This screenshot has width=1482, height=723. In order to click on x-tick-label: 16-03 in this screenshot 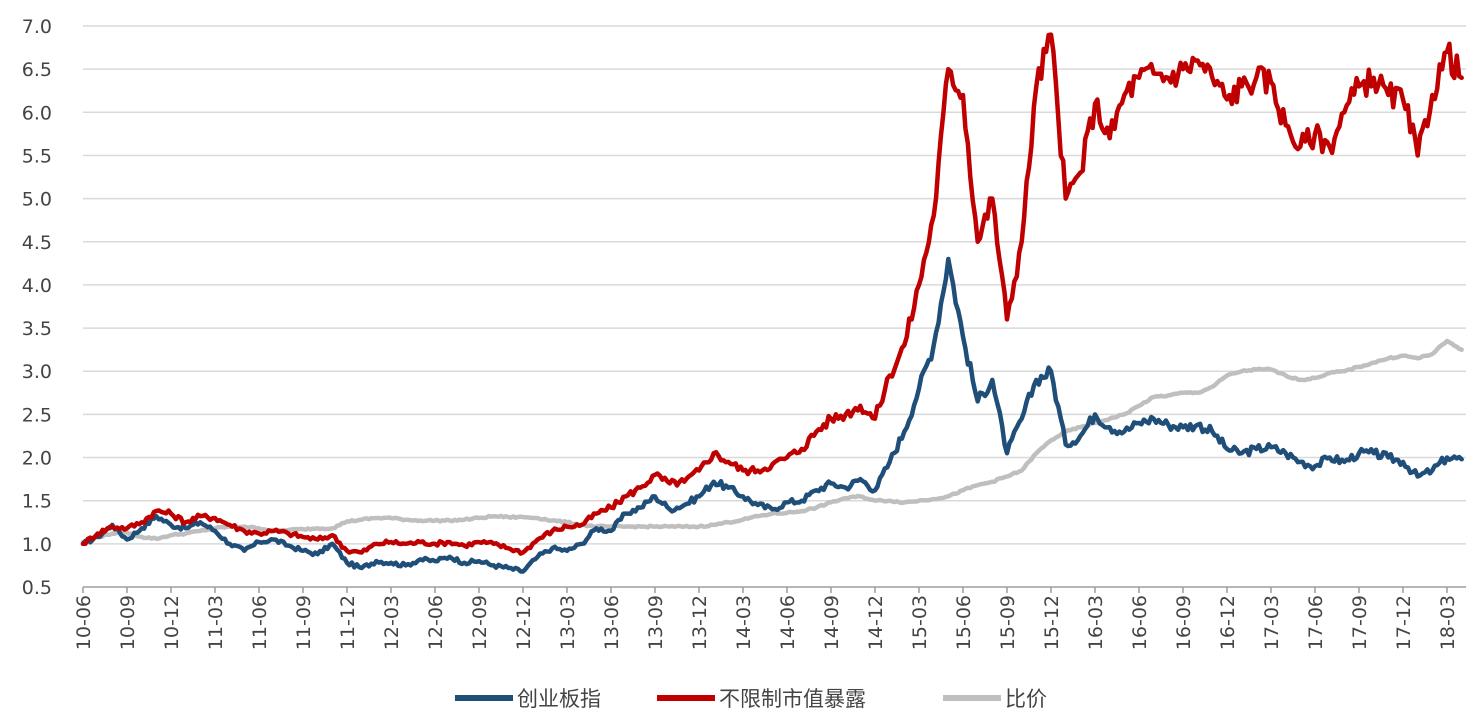, I will do `click(1096, 622)`.